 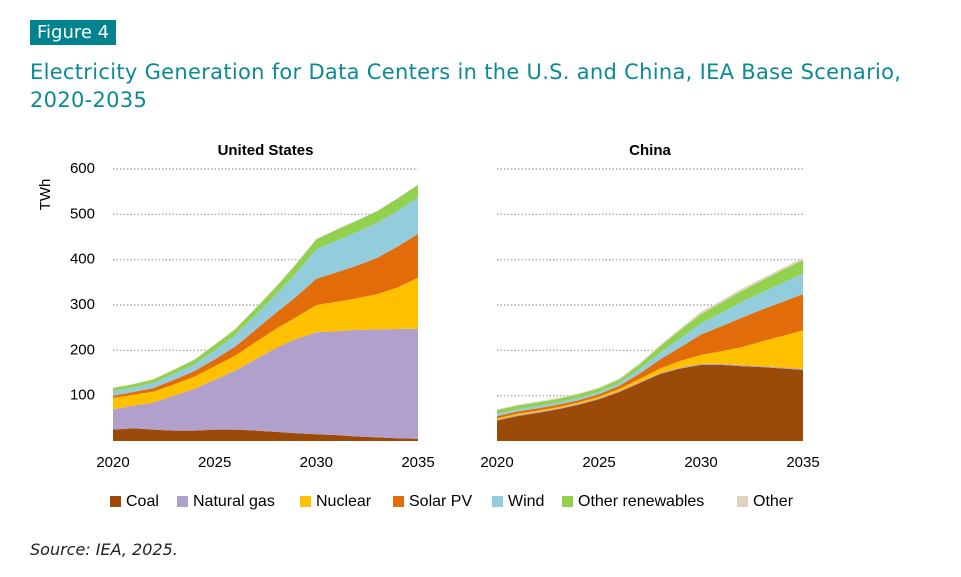 I want to click on y-tick-label: 300, so click(x=82, y=304).